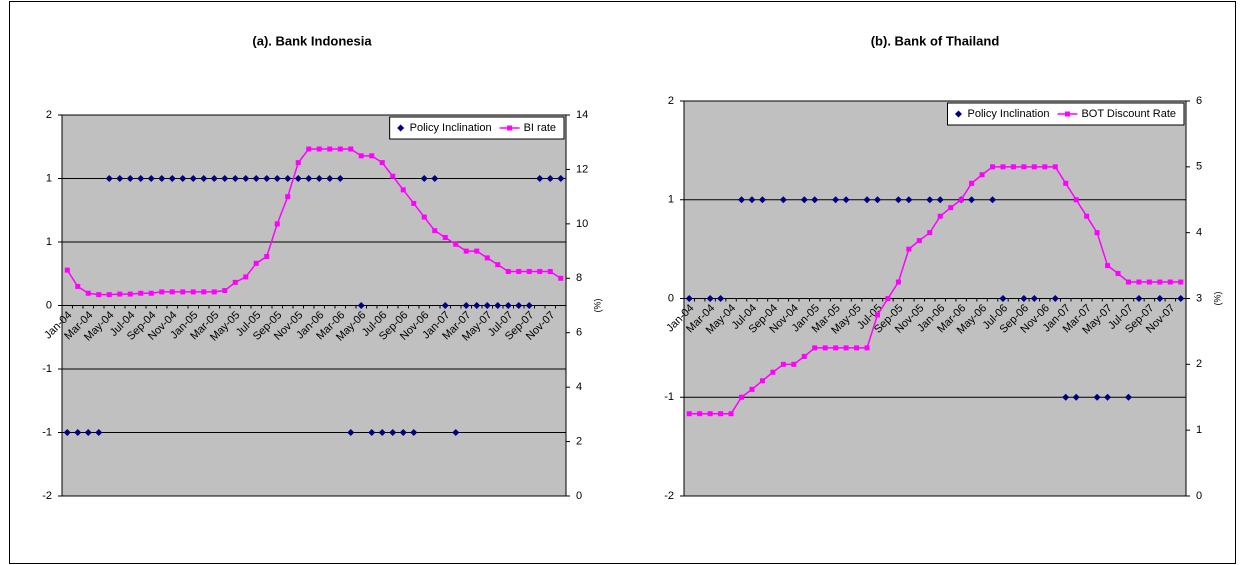 Image resolution: width=1245 pixels, height=565 pixels. What do you see at coordinates (477, 128) in the screenshot?
I see `legend-box` at bounding box center [477, 128].